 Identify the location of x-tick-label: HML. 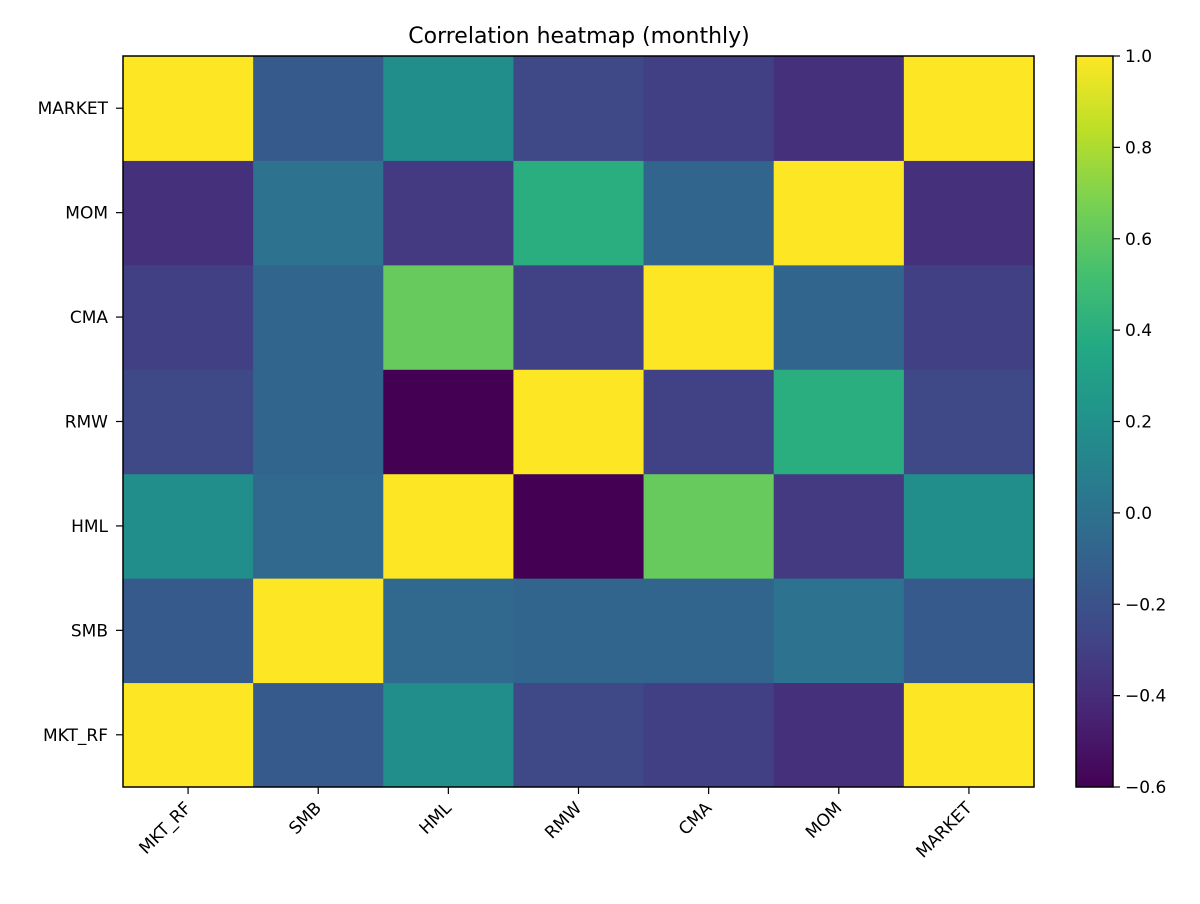
(436, 818).